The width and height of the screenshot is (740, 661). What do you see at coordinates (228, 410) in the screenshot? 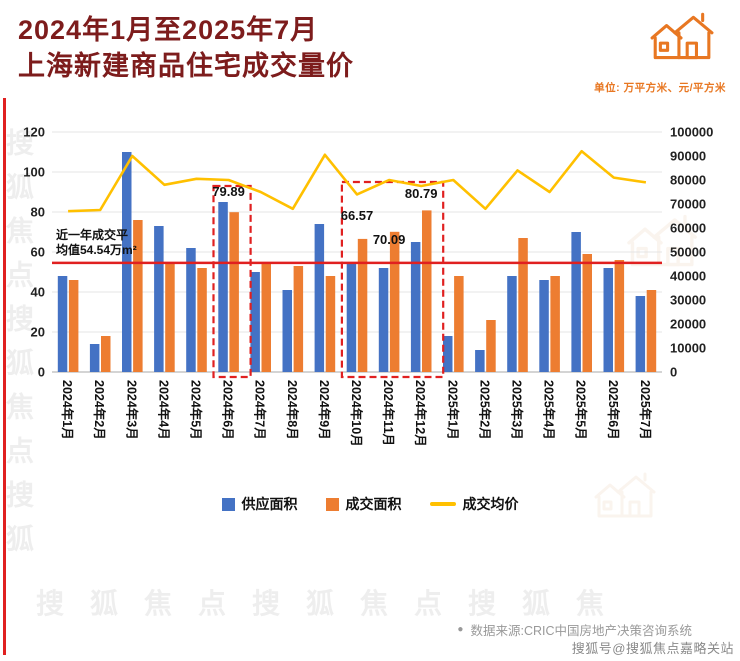
I see `svg-text: 2024年6月` at bounding box center [228, 410].